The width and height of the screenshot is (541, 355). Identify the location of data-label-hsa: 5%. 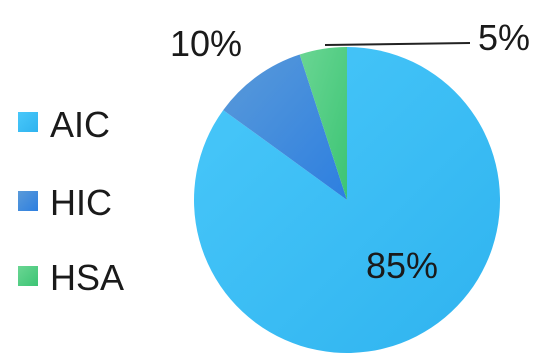
(504, 37).